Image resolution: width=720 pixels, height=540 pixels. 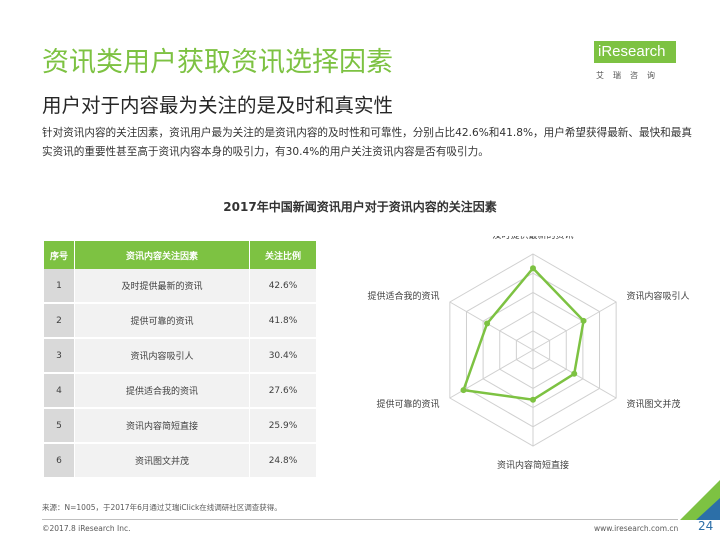 I want to click on row-factor: 资讯内容吸引人, so click(x=162, y=356).